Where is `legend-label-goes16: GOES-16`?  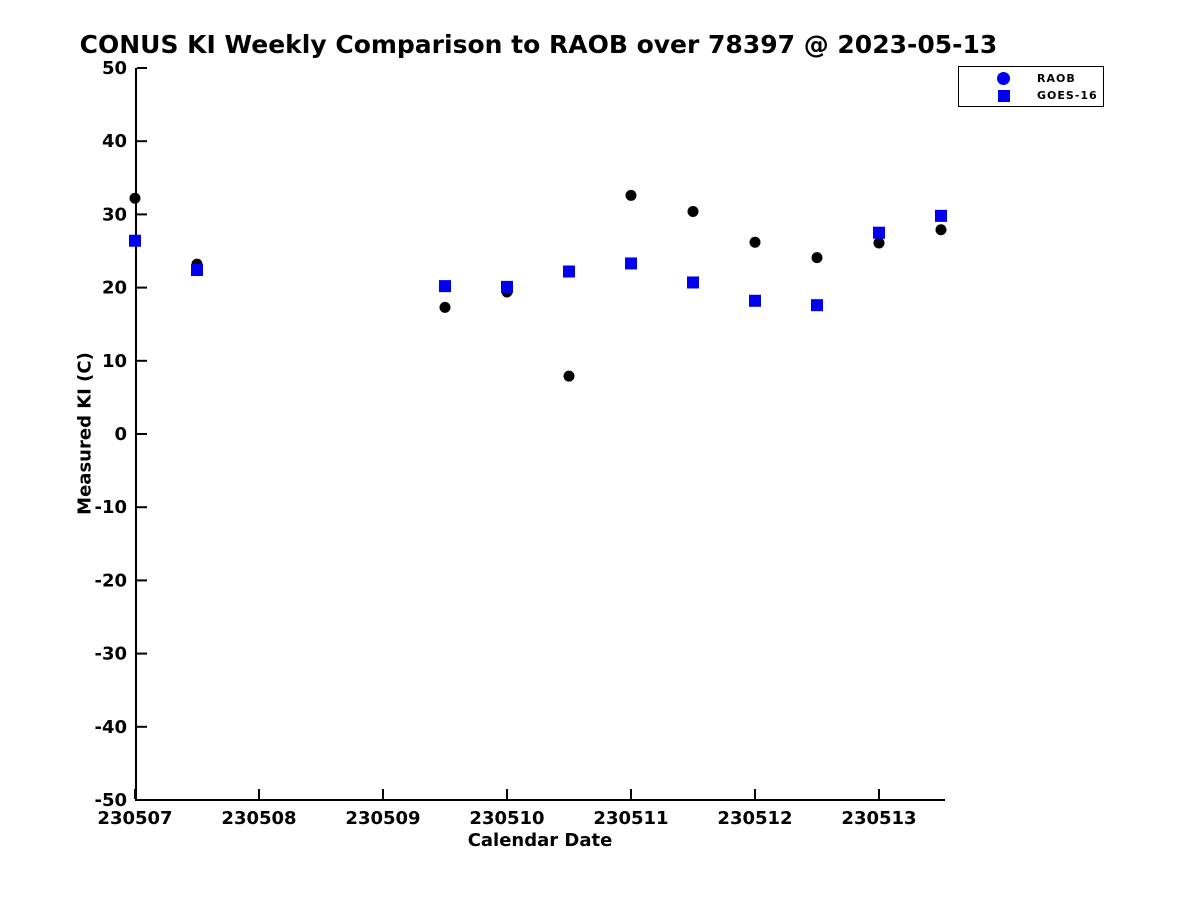
legend-label-goes16: GOES-16 is located at coordinates (1067, 95).